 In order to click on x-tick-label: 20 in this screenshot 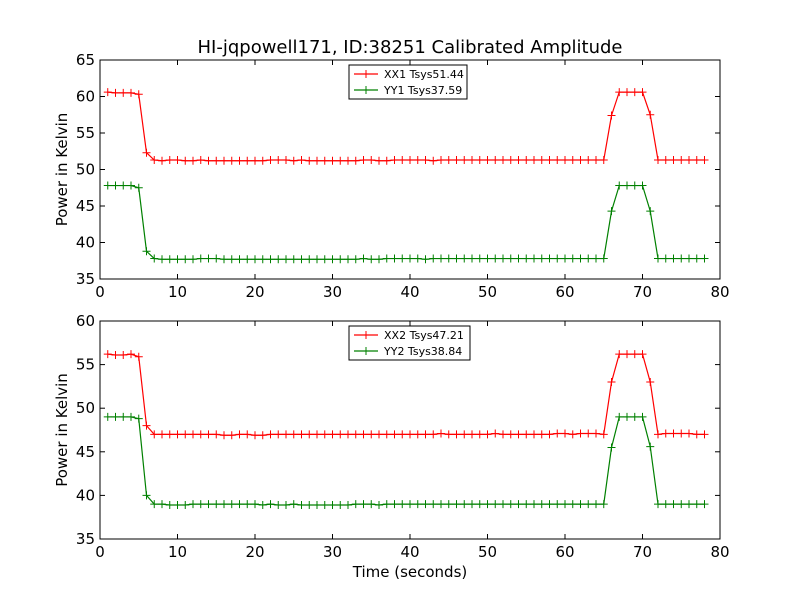, I will do `click(254, 292)`.